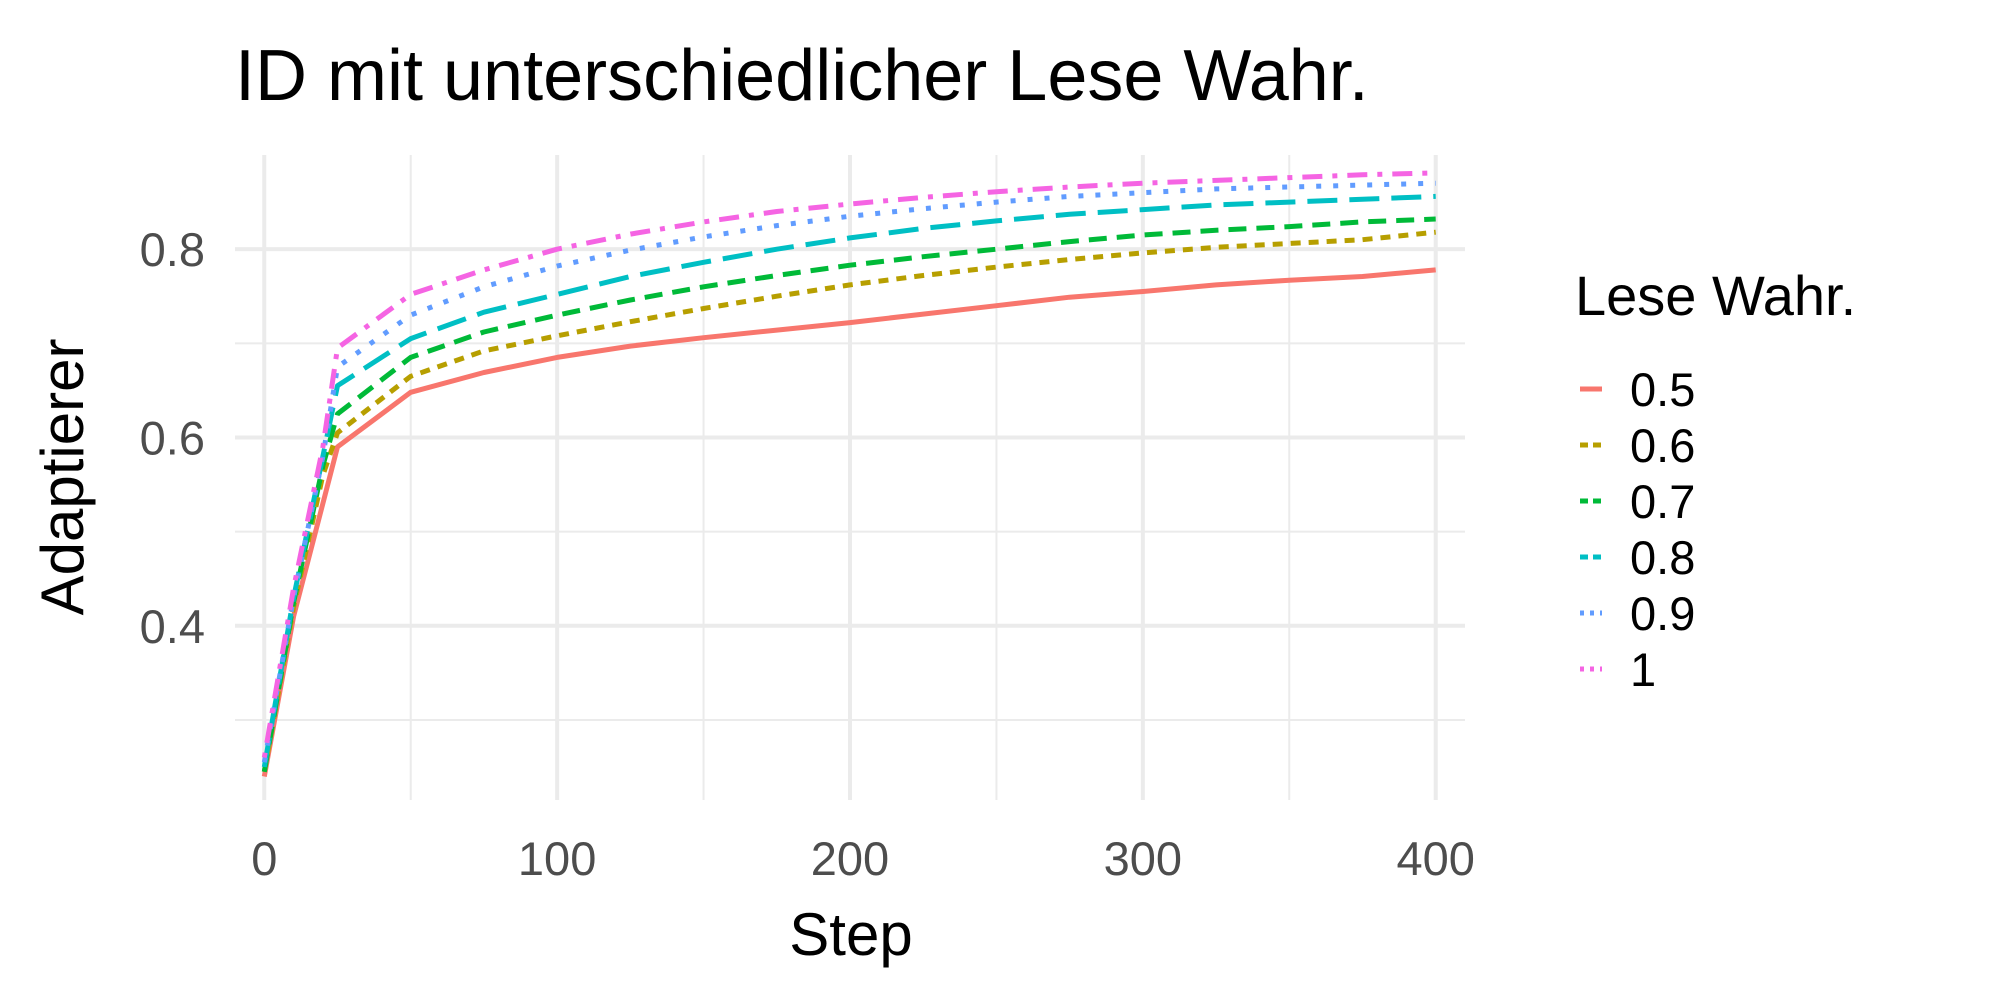 This screenshot has width=2000, height=1000. I want to click on x-tick-label: 0, so click(264, 858).